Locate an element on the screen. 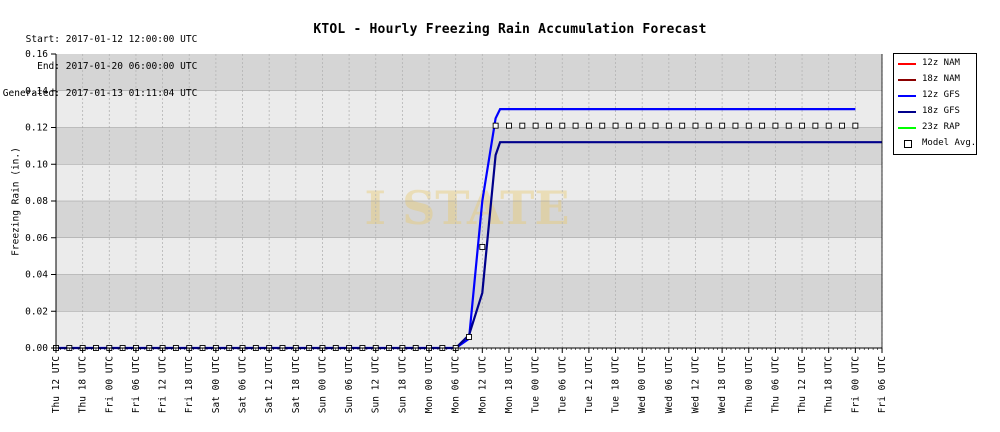  legend-label: Model Avg. is located at coordinates (949, 143).